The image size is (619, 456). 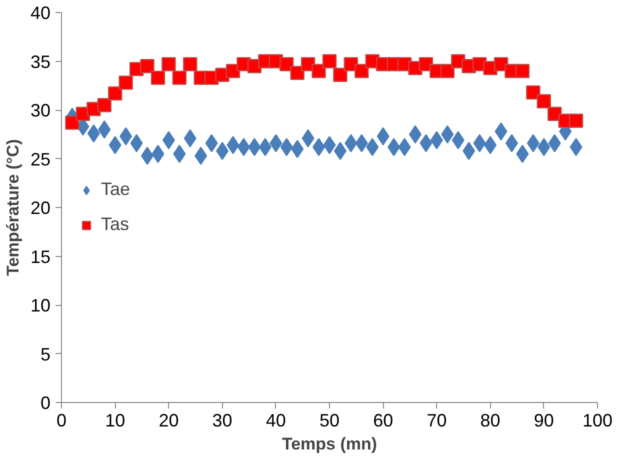 What do you see at coordinates (12, 207) in the screenshot?
I see `y-axis-title: Température (°C)` at bounding box center [12, 207].